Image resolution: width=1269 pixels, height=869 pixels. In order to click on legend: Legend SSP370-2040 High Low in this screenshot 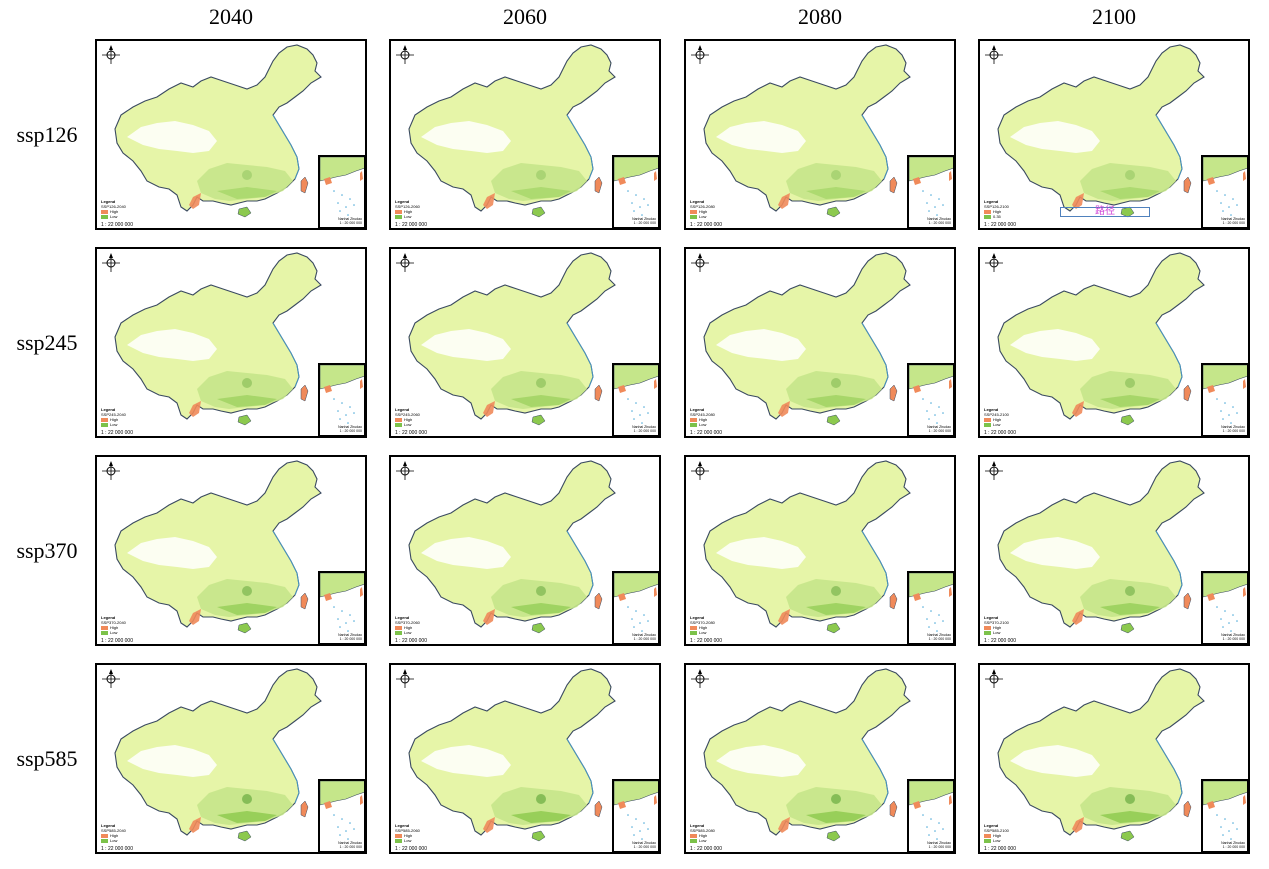, I will do `click(113, 625)`.